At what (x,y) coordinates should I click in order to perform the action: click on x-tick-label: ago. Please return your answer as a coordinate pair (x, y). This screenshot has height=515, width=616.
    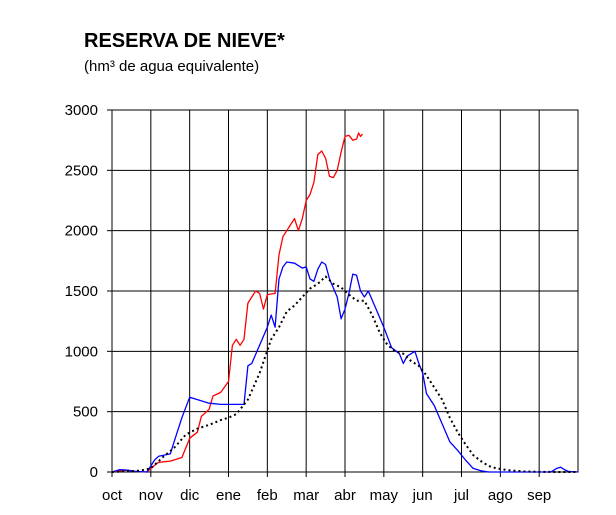
    Looking at the image, I should click on (500, 495).